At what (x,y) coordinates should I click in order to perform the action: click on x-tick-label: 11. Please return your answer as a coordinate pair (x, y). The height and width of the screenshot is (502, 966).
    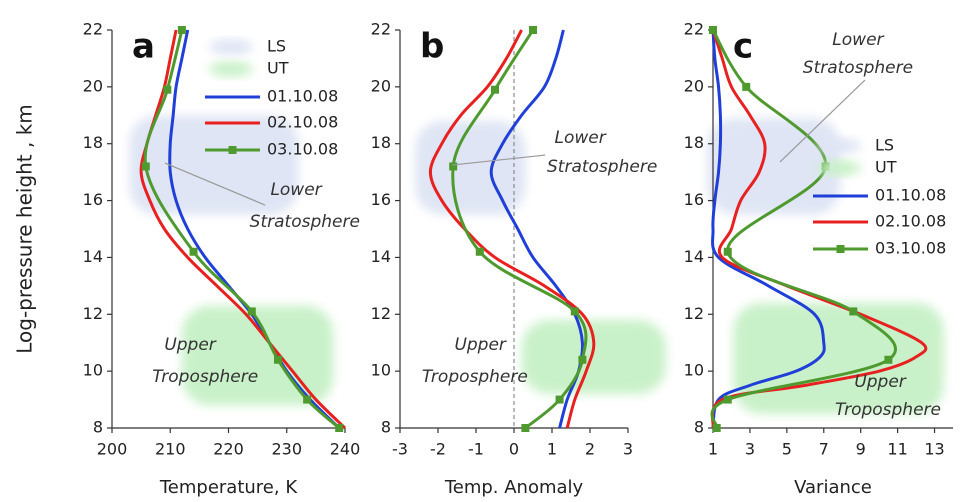
    Looking at the image, I should click on (897, 449).